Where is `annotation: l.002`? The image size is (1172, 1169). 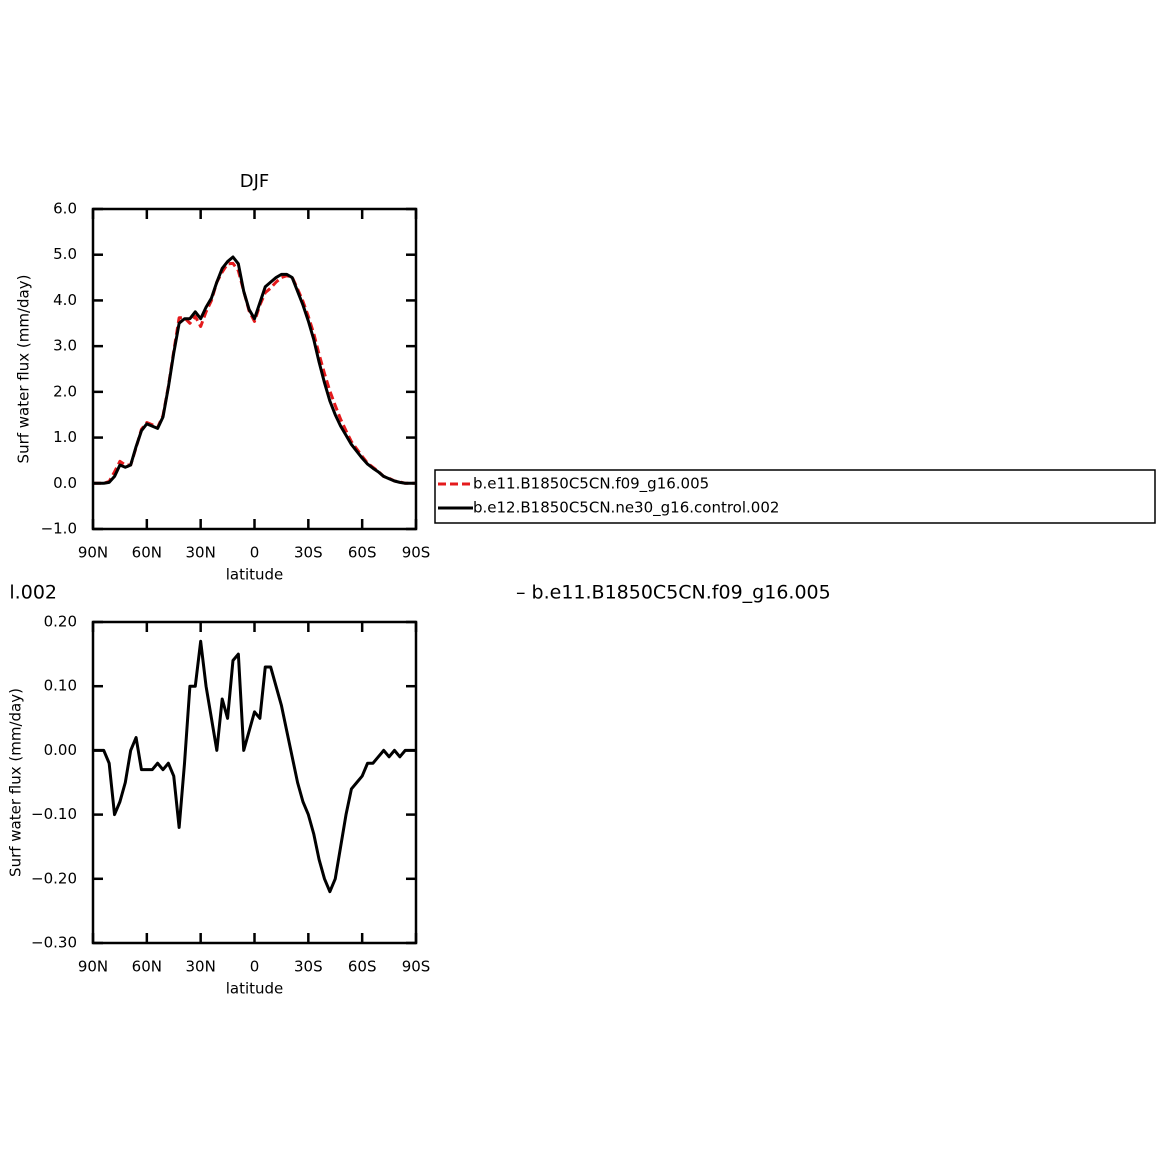
annotation: l.002 is located at coordinates (33, 593).